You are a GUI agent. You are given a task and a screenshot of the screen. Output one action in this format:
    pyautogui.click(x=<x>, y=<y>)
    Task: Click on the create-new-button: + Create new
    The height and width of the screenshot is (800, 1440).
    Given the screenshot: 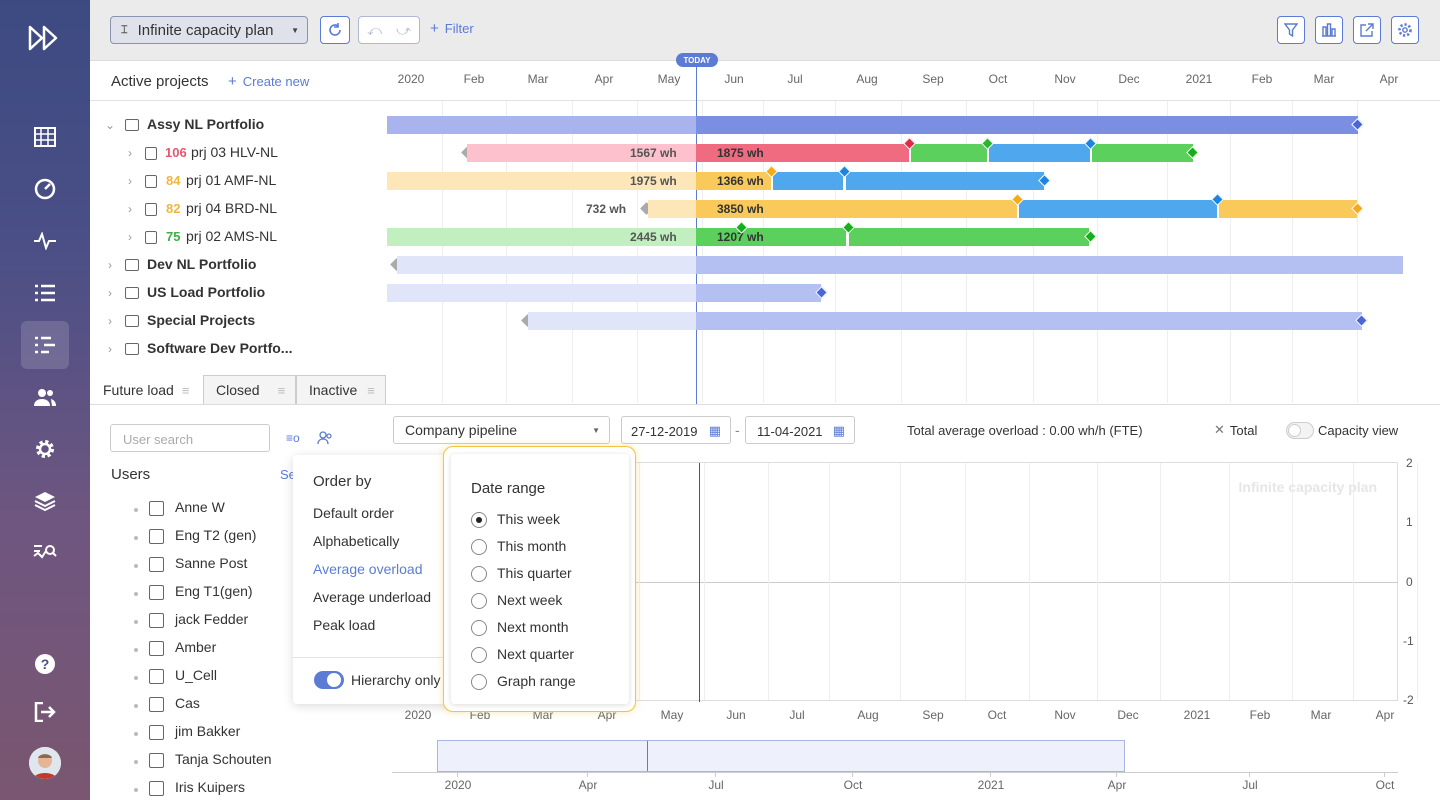 What is the action you would take?
    pyautogui.click(x=268, y=81)
    